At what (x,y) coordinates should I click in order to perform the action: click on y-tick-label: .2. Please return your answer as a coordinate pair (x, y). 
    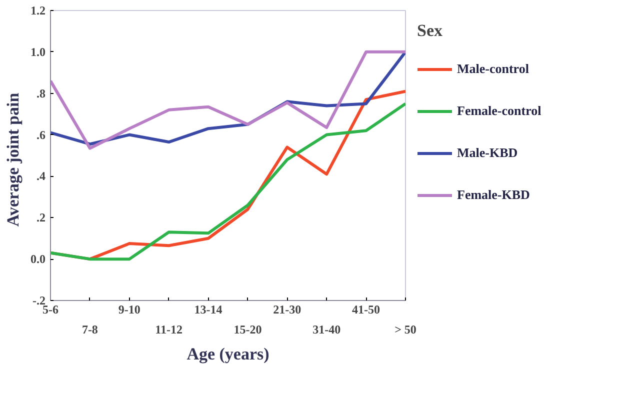
    Looking at the image, I should click on (41, 217).